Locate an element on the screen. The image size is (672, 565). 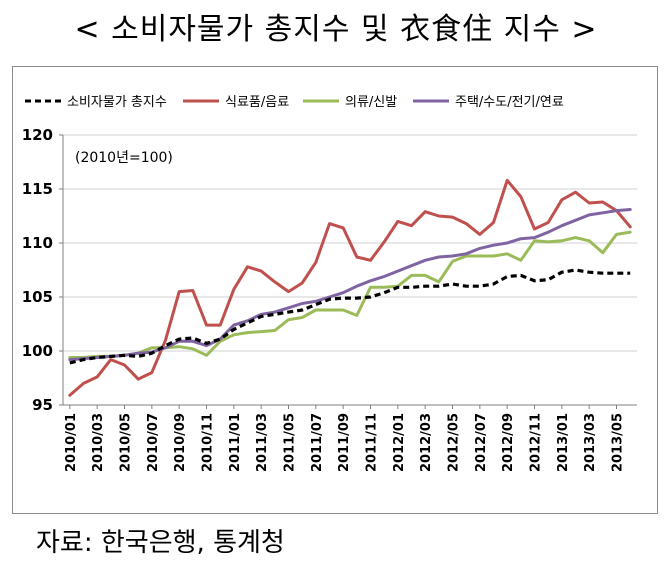
x-tick-label: 2011/09 is located at coordinates (344, 442).